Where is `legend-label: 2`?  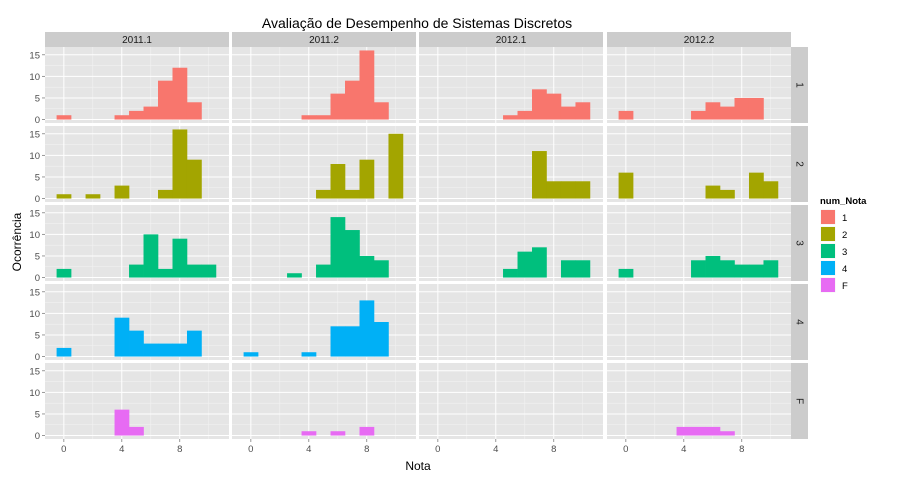
legend-label: 2 is located at coordinates (844, 235).